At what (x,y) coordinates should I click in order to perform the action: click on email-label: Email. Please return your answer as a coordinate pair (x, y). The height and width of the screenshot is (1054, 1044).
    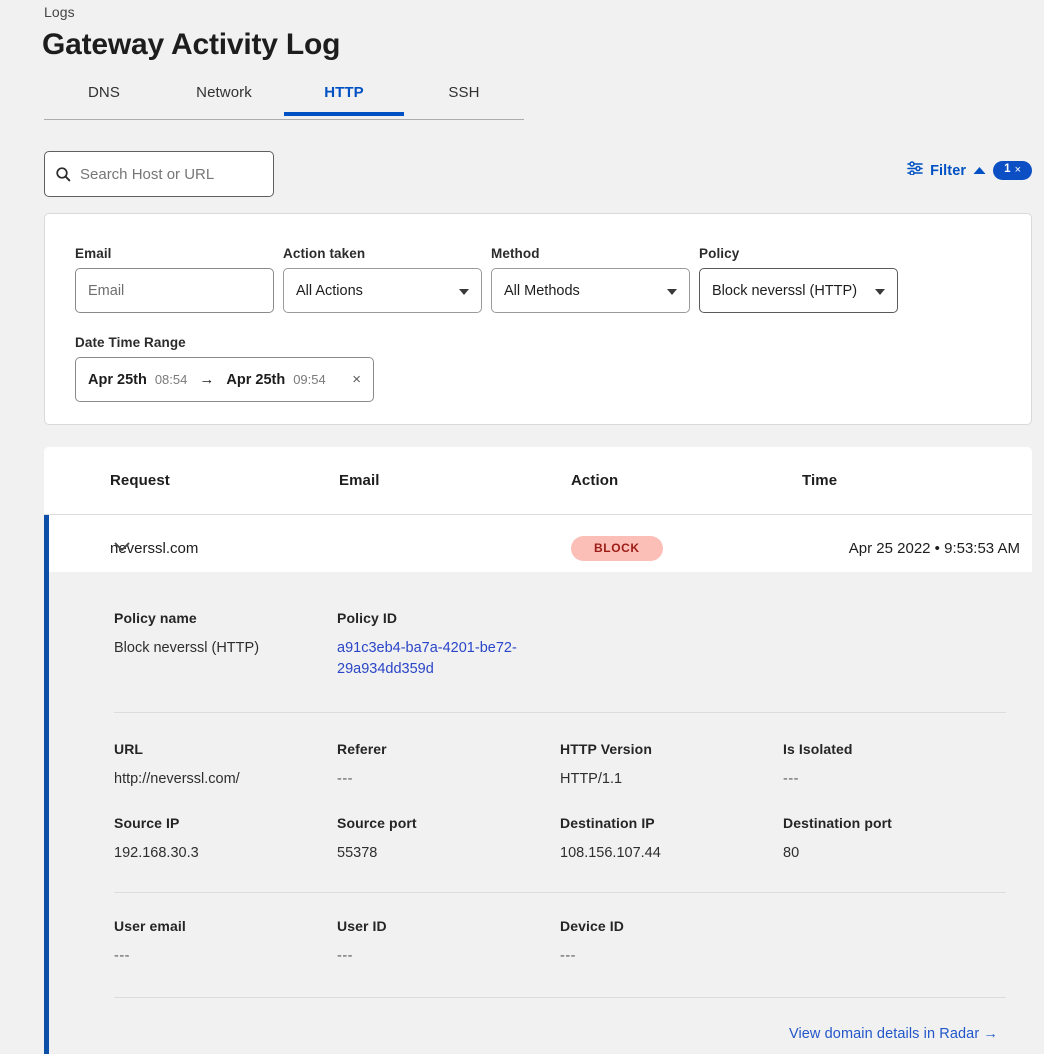
    Looking at the image, I should click on (93, 253).